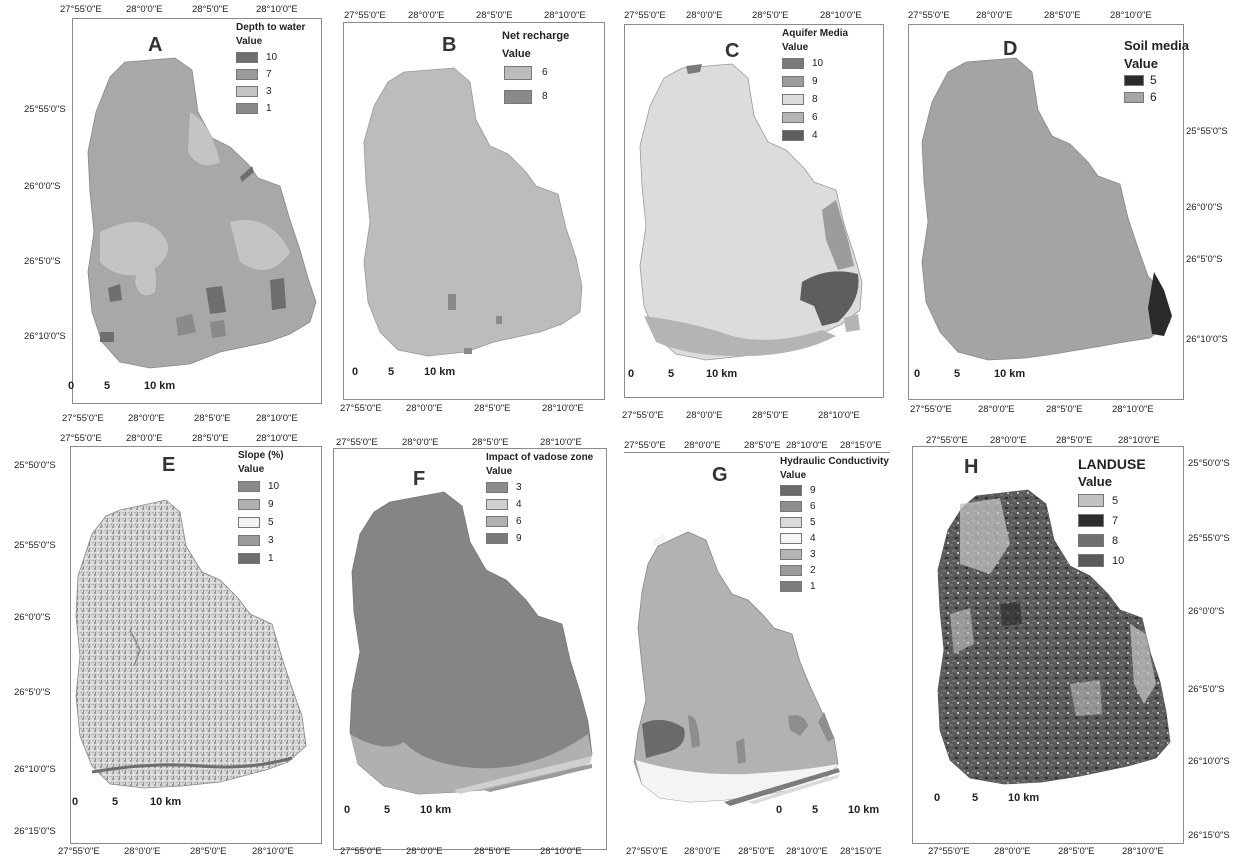 The width and height of the screenshot is (1245, 857). What do you see at coordinates (1209, 835) in the screenshot?
I see `right-tick: 26°15'0"S` at bounding box center [1209, 835].